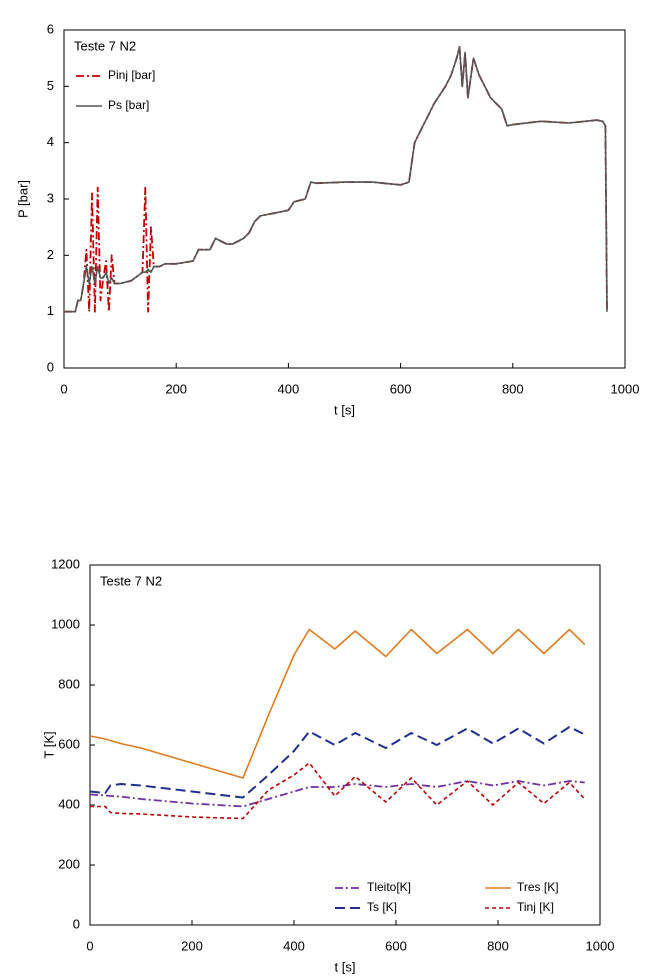  What do you see at coordinates (538, 887) in the screenshot?
I see `legend-label: Tres [K]` at bounding box center [538, 887].